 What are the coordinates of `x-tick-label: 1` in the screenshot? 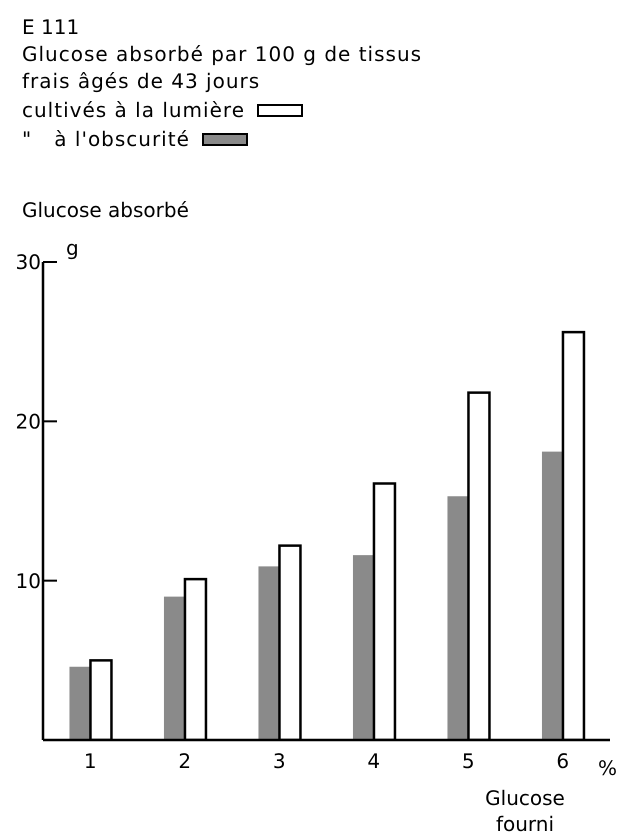 It's located at (90, 761).